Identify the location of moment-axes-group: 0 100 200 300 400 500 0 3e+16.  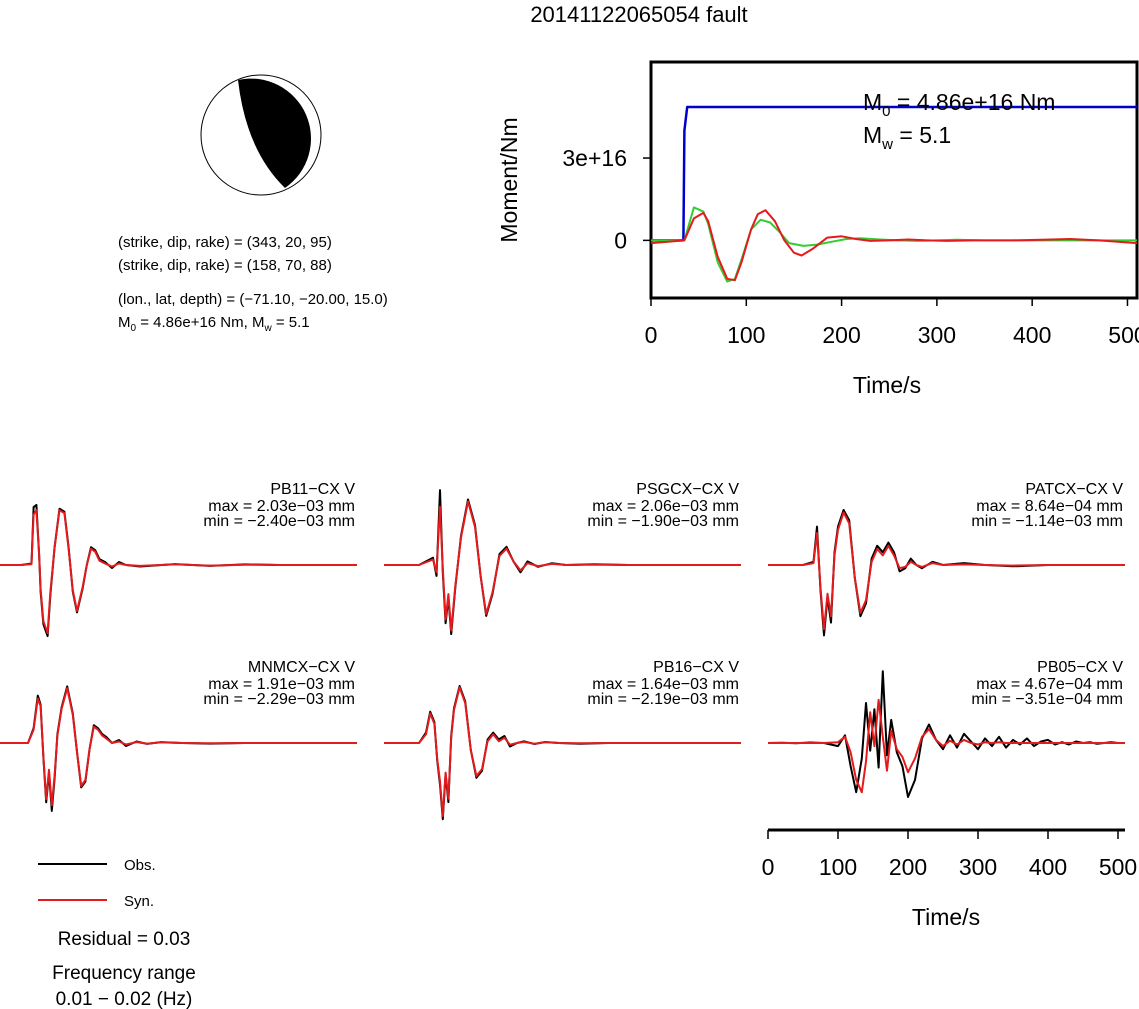
(850, 246).